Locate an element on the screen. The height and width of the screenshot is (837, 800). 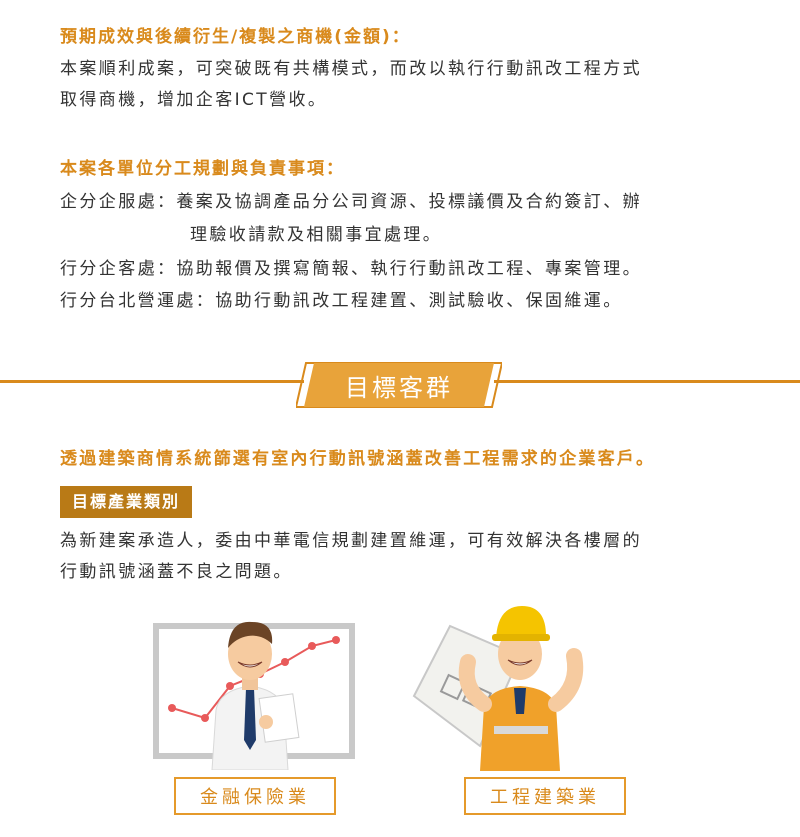
target-line-1: 為新建案承造人，委由中華電信規劃建置維運，可有效解決各樓層的 is located at coordinates (351, 541).